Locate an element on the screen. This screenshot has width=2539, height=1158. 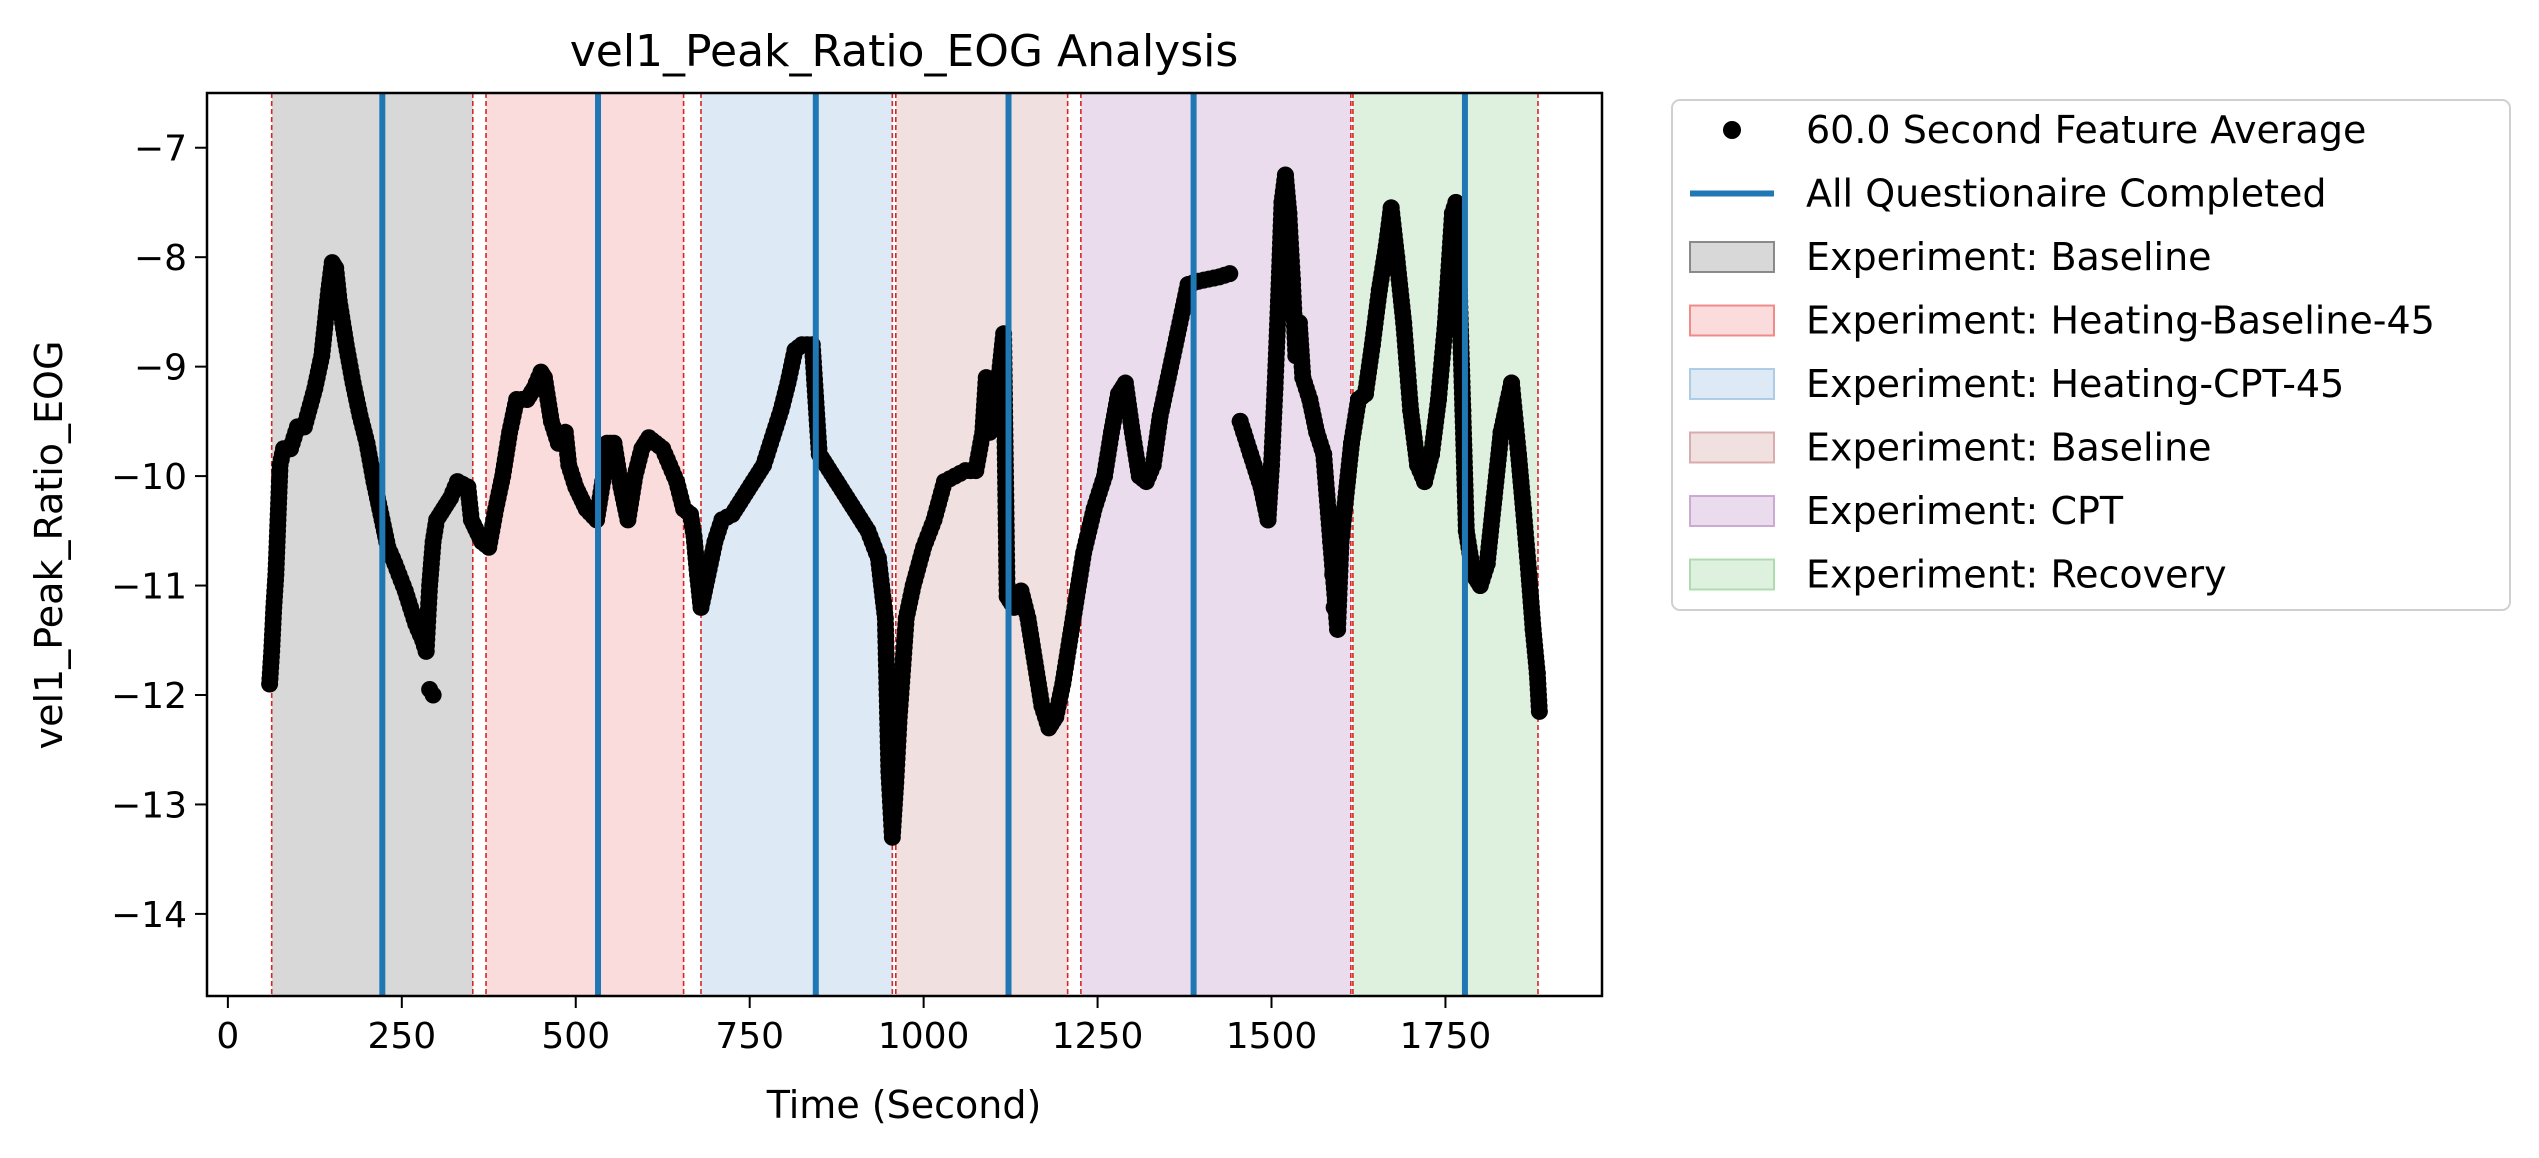
legend-label: Experiment: Recovery is located at coordinates (2016, 575).